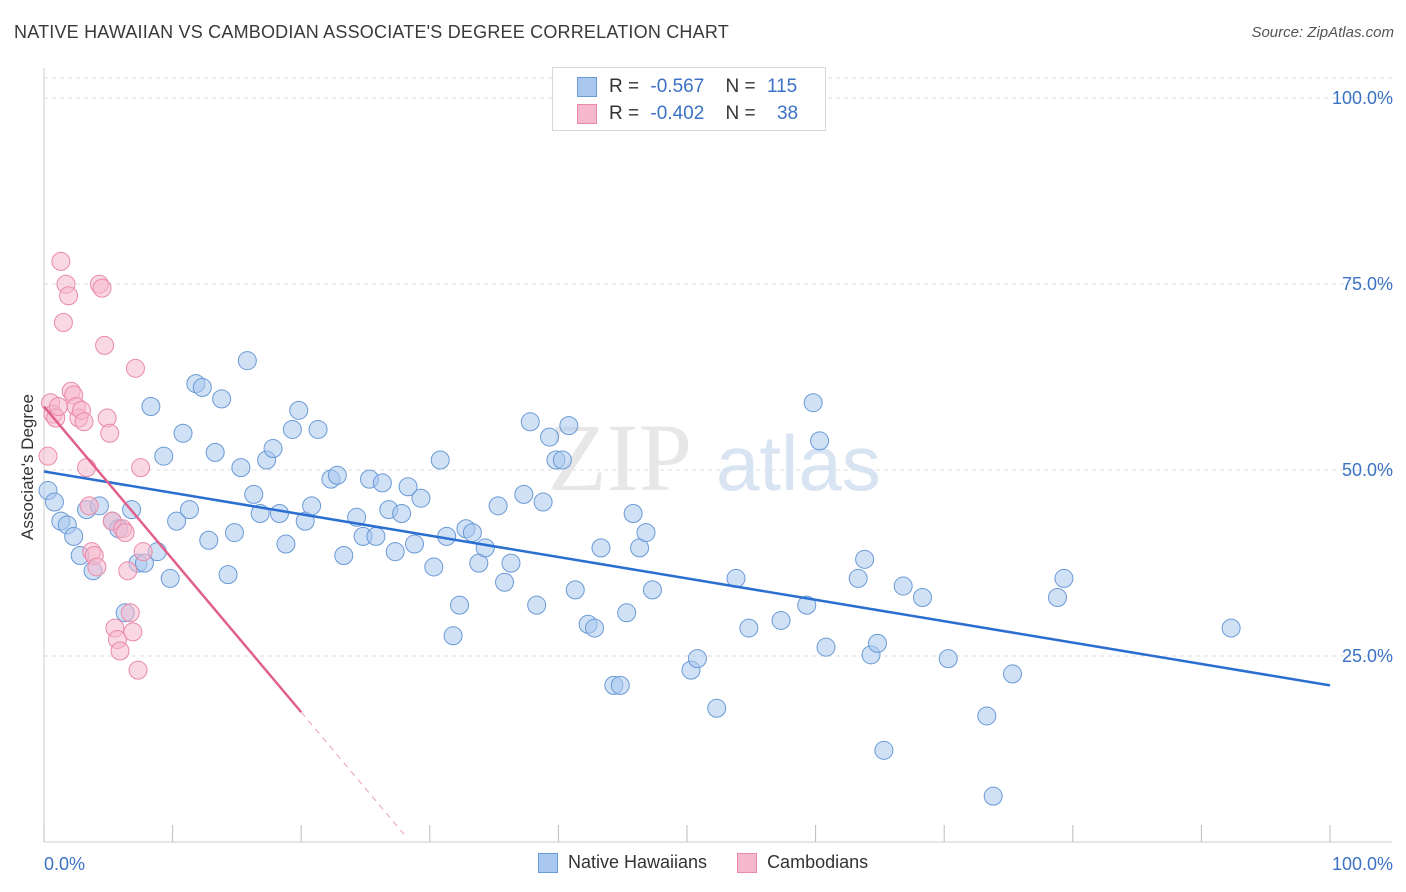 The image size is (1406, 892). I want to click on y-tick-label: 100.0%, so click(1362, 98).